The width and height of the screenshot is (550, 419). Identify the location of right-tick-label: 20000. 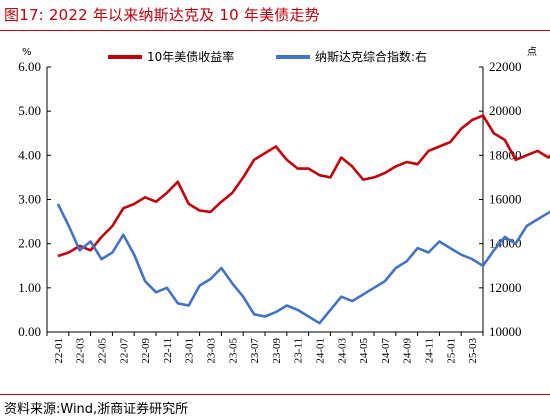
(505, 110).